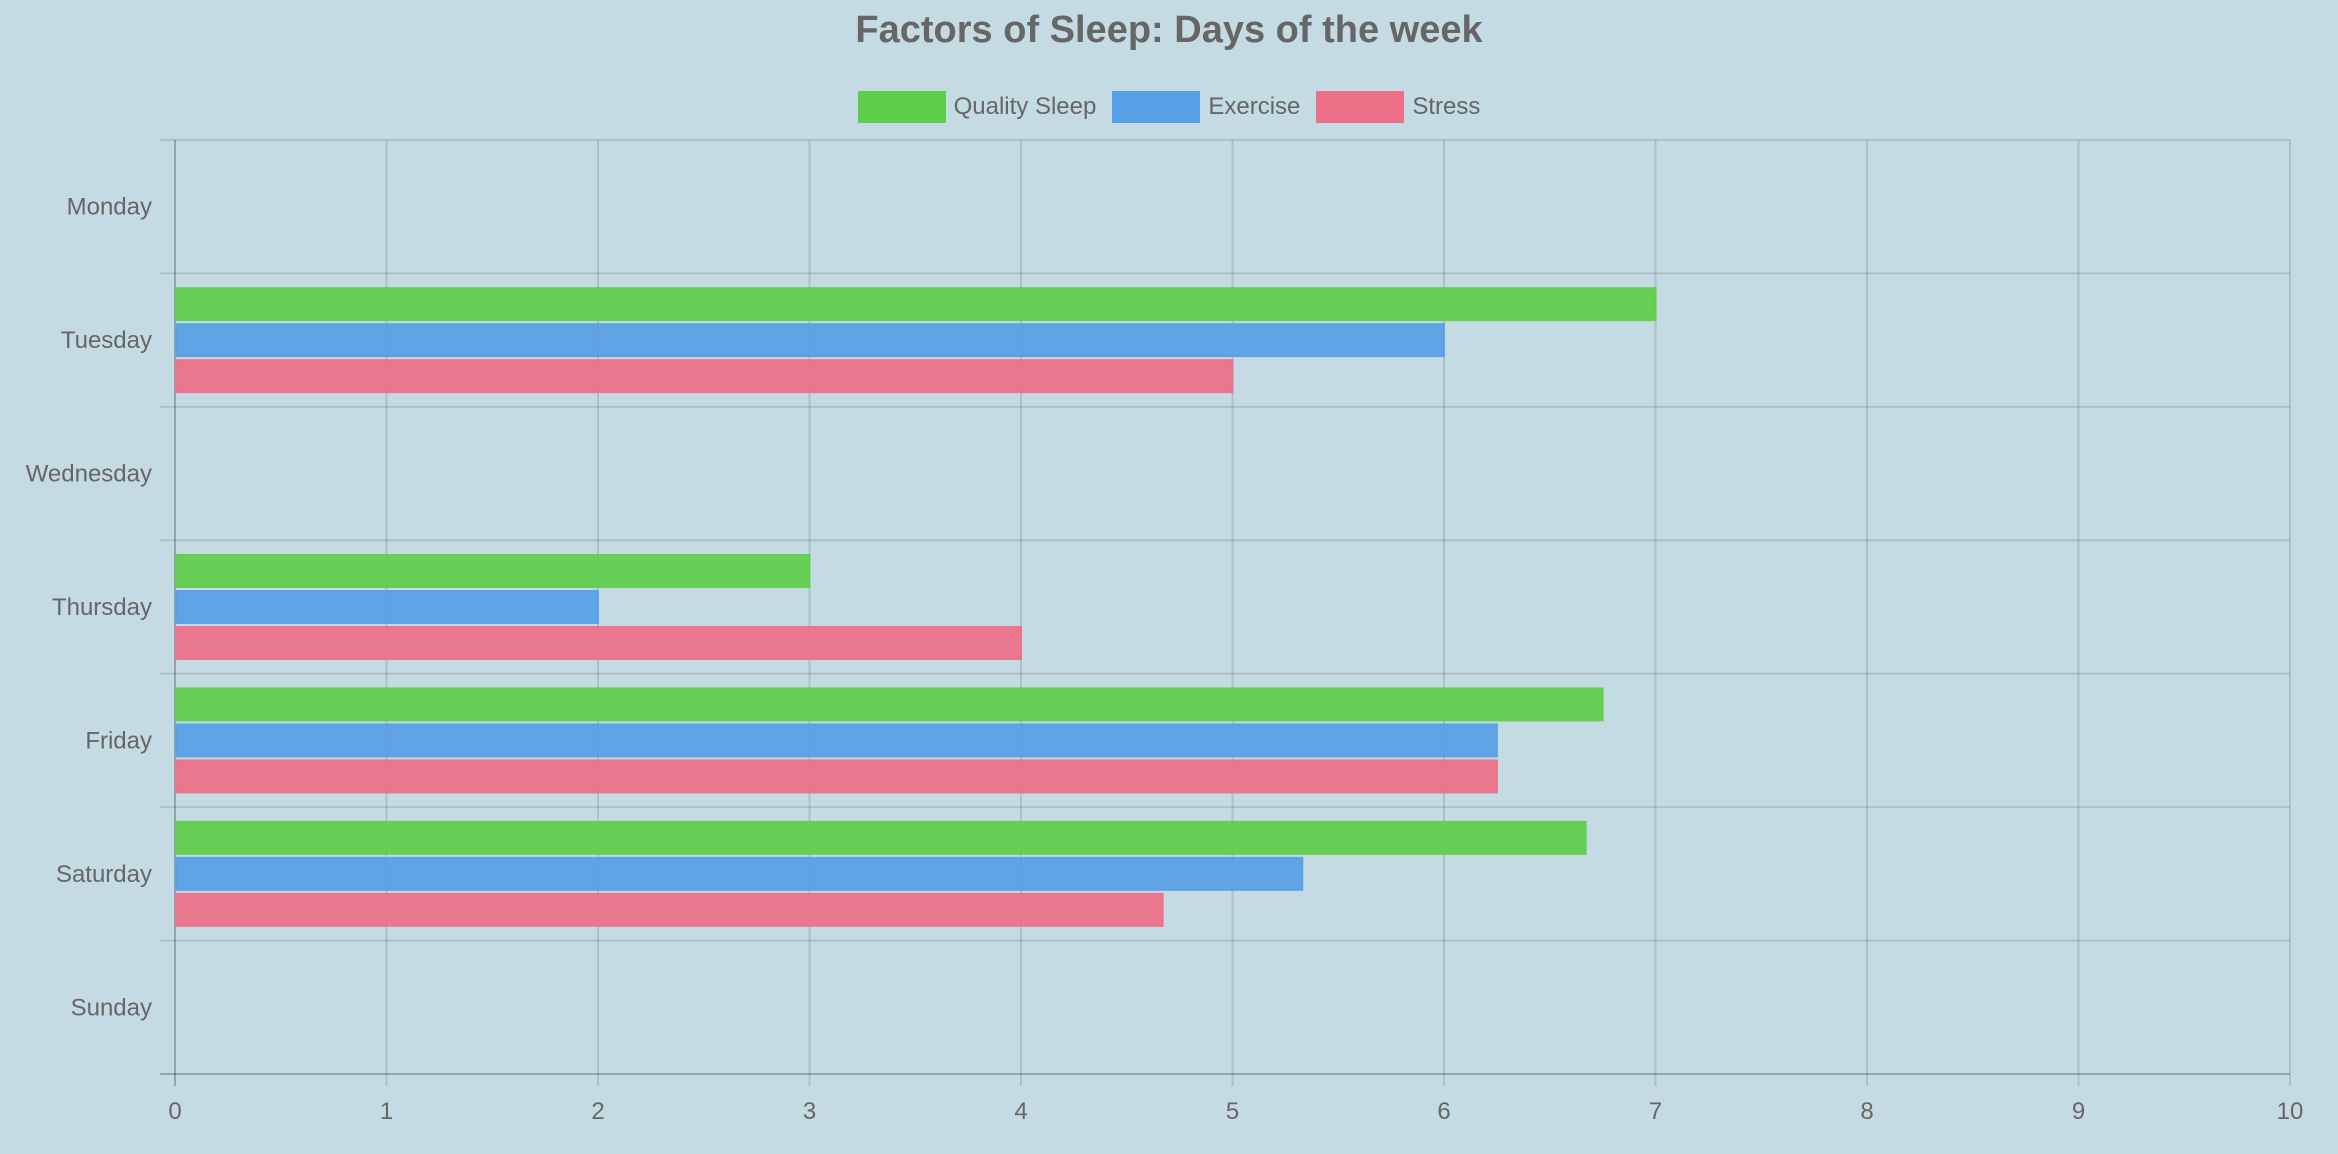 The image size is (2338, 1154). Describe the element at coordinates (1866, 1111) in the screenshot. I see `x-tick-label: 8` at that location.